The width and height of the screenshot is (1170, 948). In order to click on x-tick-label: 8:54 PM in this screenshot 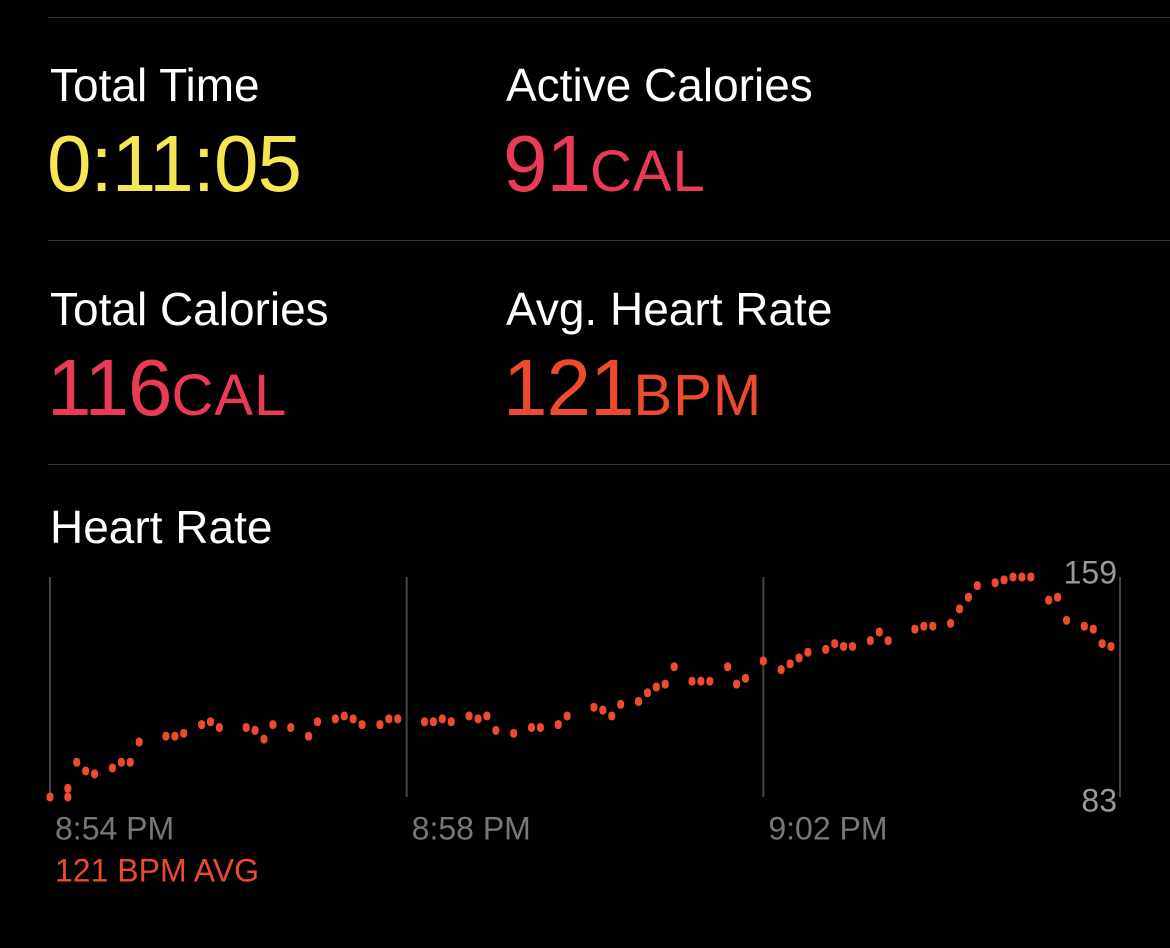, I will do `click(114, 828)`.